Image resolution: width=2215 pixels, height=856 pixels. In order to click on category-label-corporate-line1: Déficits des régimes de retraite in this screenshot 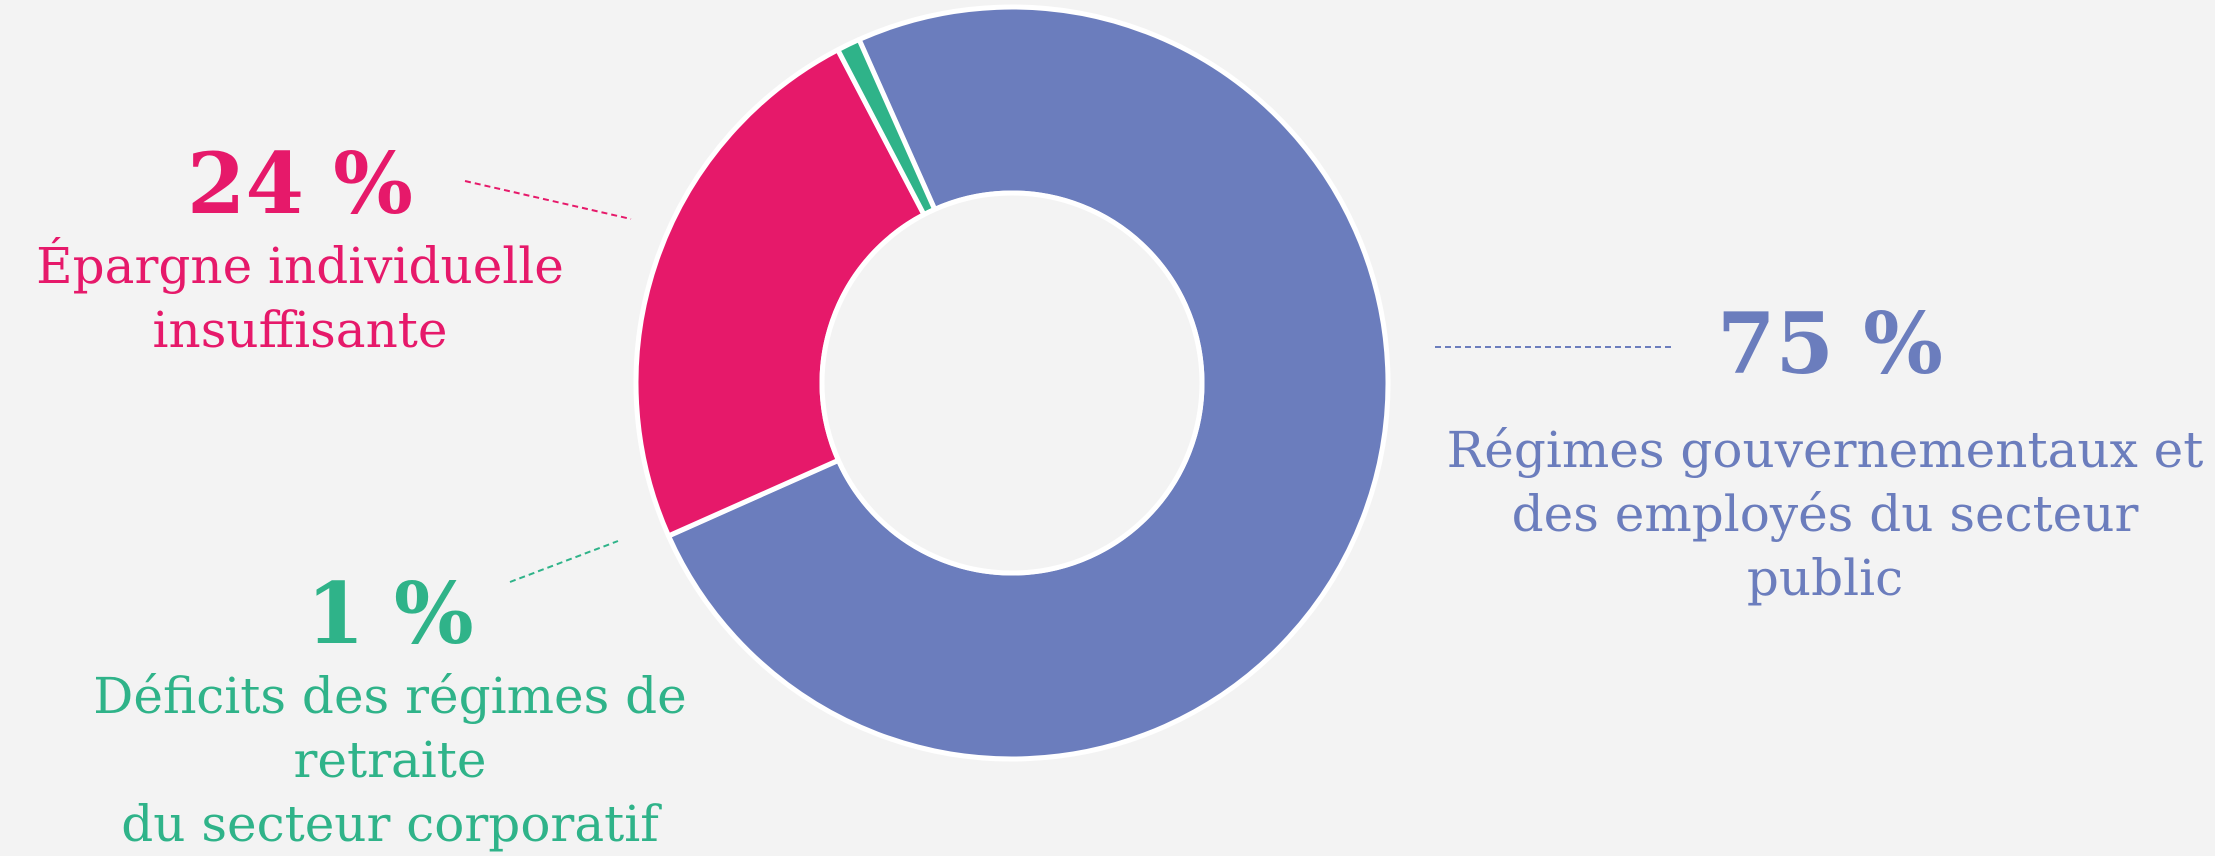, I will do `click(390, 728)`.